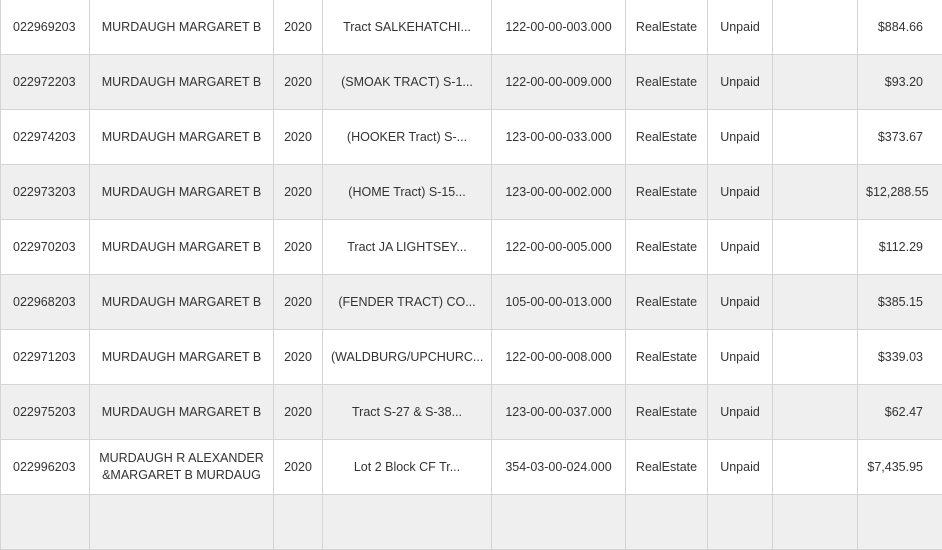  I want to click on amount-due-cell: $385.15, so click(900, 302).